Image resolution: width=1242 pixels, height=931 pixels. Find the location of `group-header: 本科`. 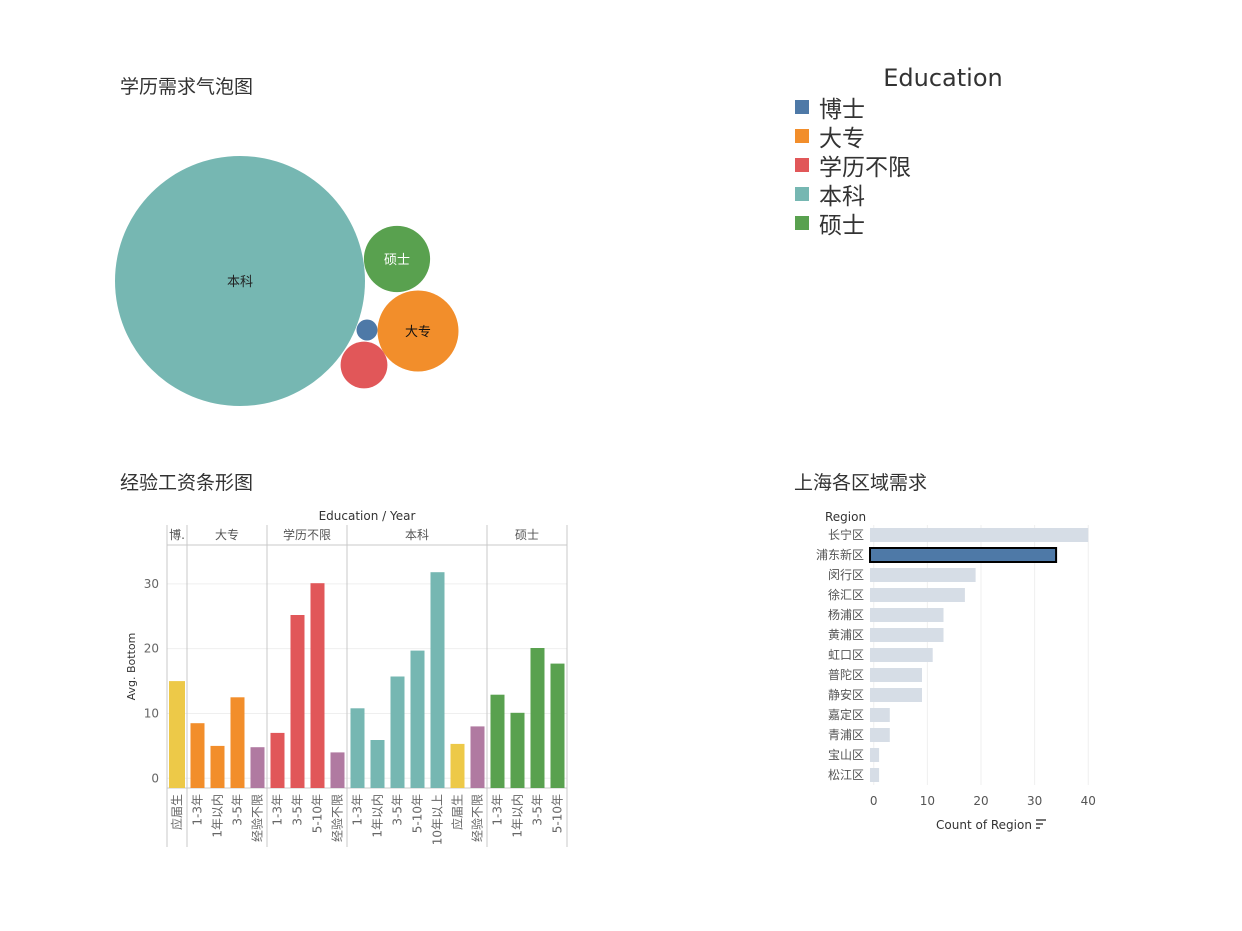

group-header: 本科 is located at coordinates (417, 535).